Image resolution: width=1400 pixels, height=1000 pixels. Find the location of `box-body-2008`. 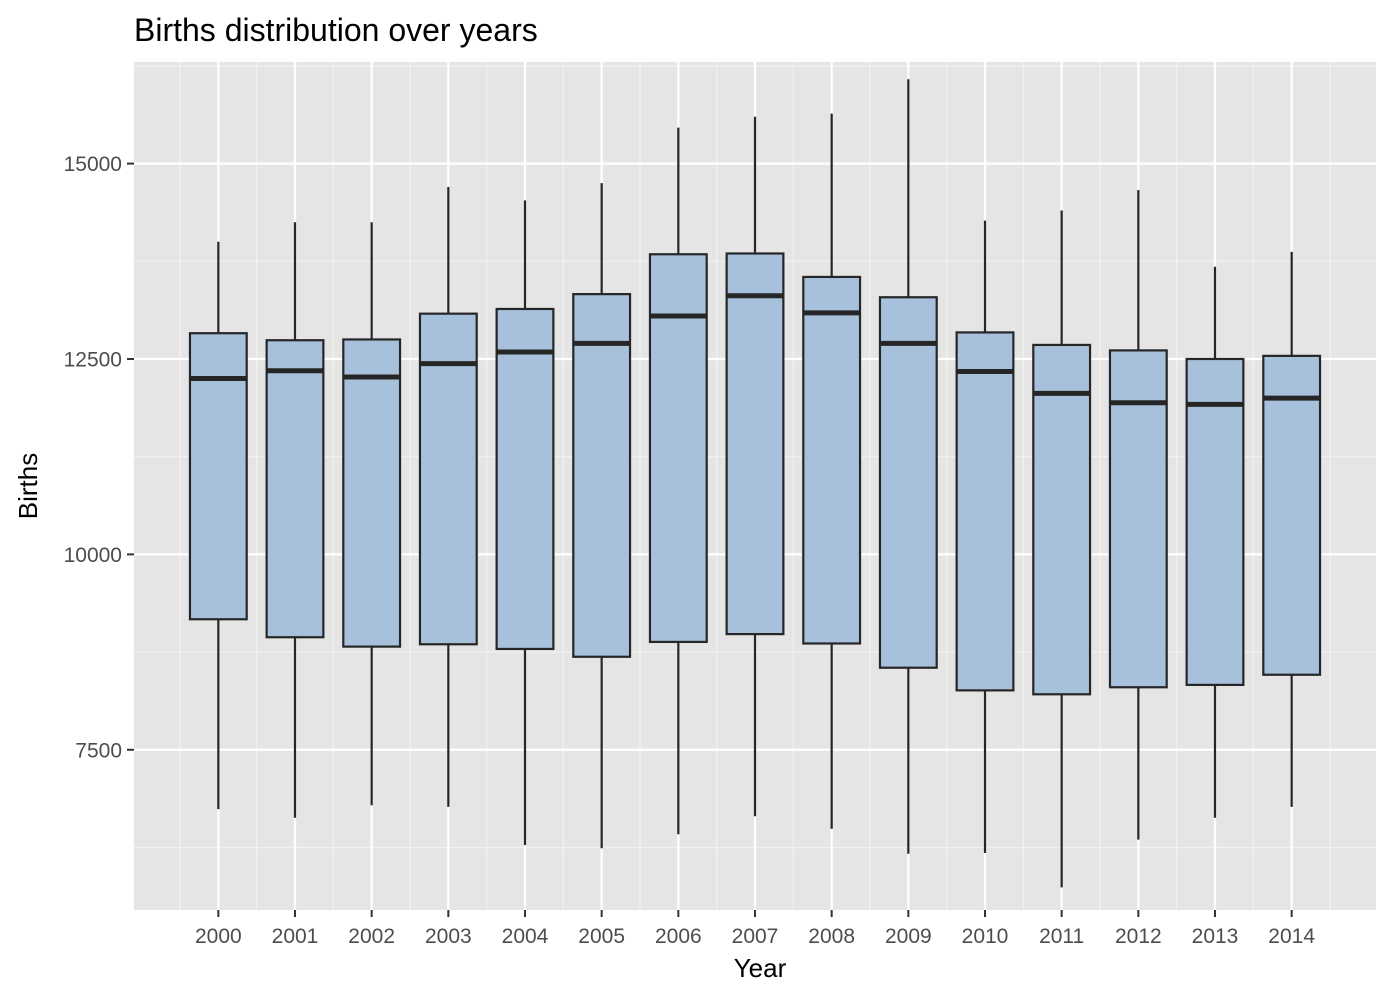

box-body-2008 is located at coordinates (832, 460).